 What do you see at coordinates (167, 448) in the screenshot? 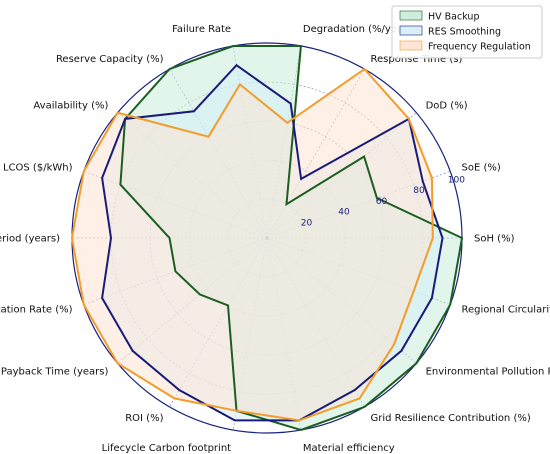
I see `axis-label: Lifecycle Carbon footprint` at bounding box center [167, 448].